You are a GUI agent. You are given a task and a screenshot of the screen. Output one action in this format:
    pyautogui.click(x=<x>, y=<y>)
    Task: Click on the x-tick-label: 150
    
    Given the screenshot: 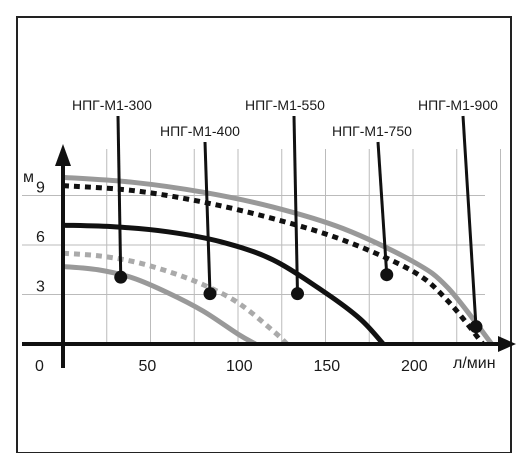 What is the action you would take?
    pyautogui.click(x=327, y=366)
    